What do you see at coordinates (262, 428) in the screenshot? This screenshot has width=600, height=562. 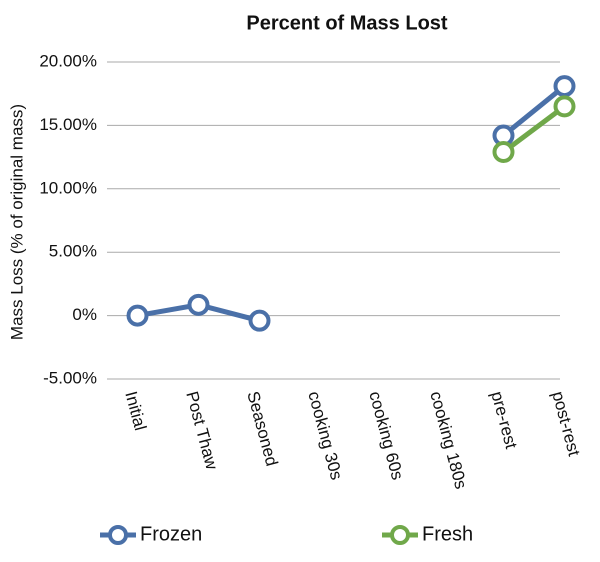 I see `x-tick-label: Seasoned` at bounding box center [262, 428].